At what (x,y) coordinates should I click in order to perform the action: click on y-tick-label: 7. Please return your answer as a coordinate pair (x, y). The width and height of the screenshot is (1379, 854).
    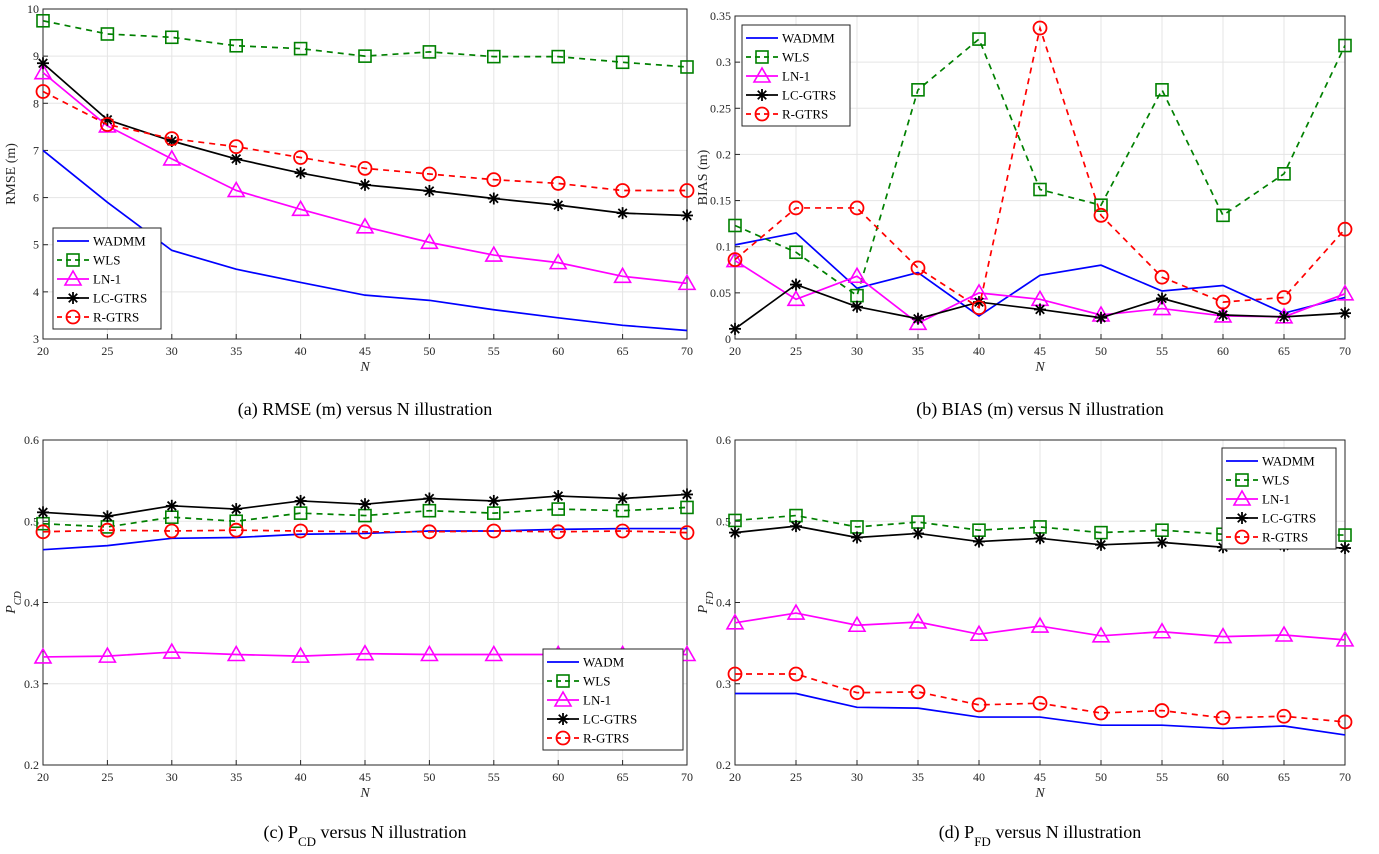
    Looking at the image, I should click on (36, 150).